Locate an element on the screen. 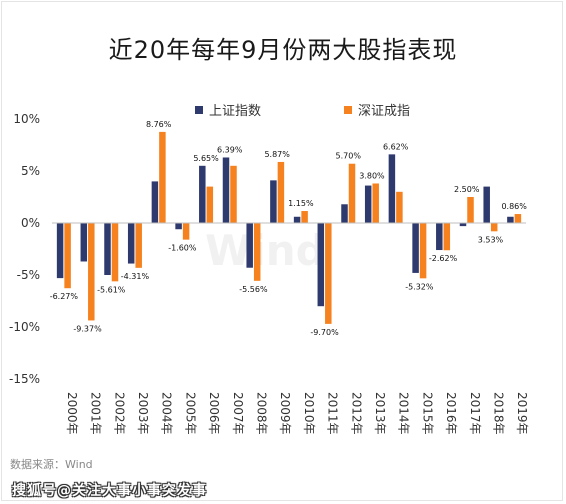 This screenshot has width=566, height=504. x-tick-label: 2008年 is located at coordinates (261, 413).